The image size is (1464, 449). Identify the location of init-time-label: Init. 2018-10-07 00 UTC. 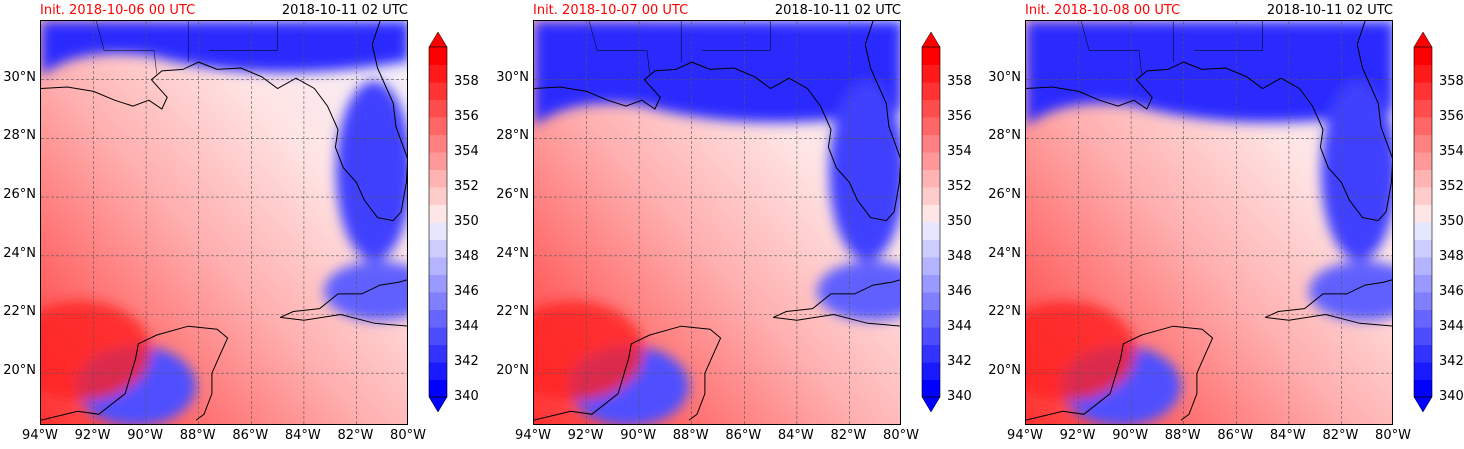
(611, 10).